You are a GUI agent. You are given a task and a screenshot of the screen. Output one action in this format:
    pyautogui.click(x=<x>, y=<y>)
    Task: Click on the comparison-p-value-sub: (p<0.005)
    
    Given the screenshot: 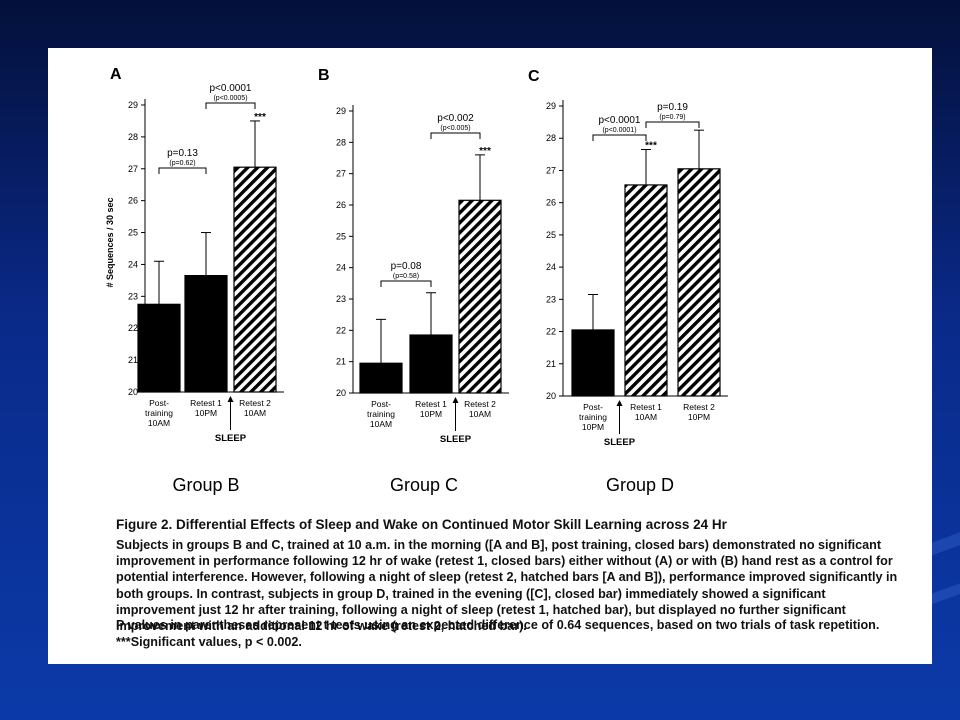 What is the action you would take?
    pyautogui.click(x=455, y=128)
    